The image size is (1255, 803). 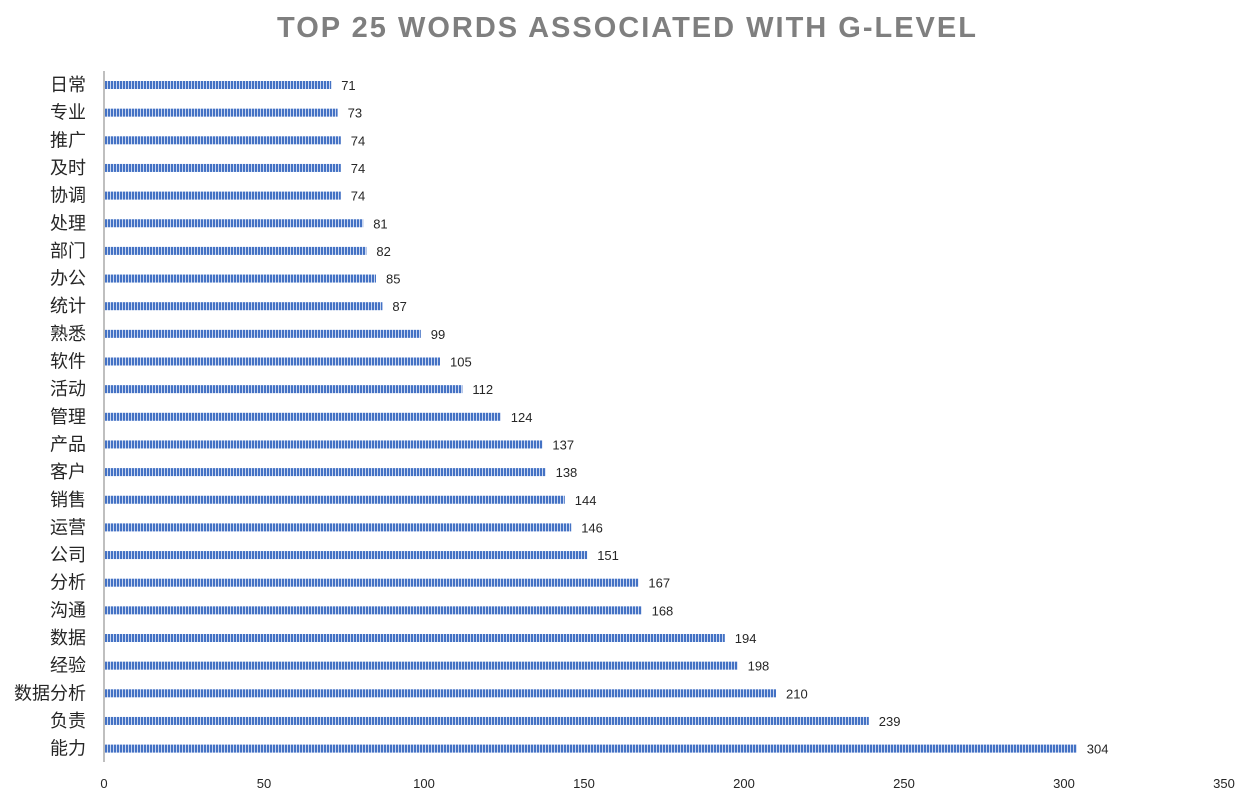 What do you see at coordinates (103, 783) in the screenshot?
I see `x-tick-label: 0` at bounding box center [103, 783].